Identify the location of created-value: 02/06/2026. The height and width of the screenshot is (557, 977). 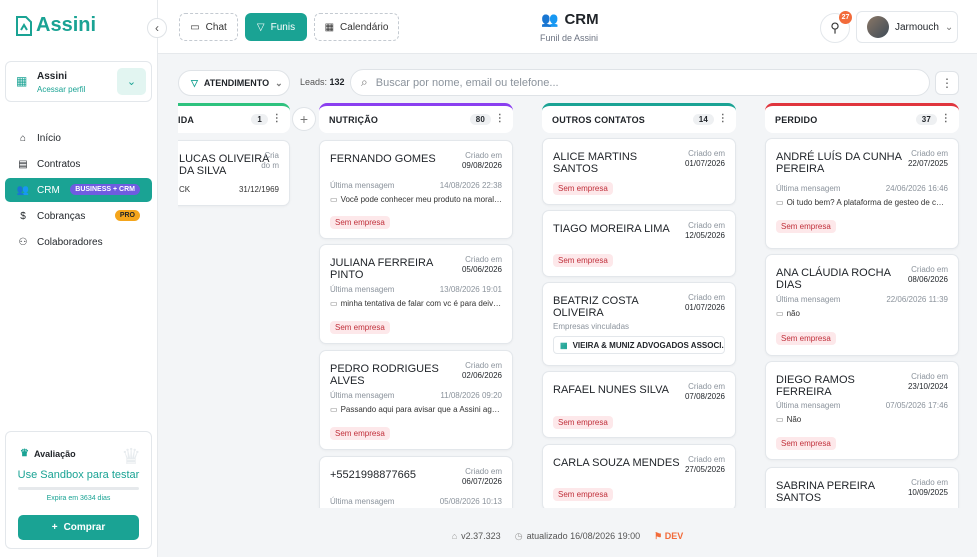
(481, 375).